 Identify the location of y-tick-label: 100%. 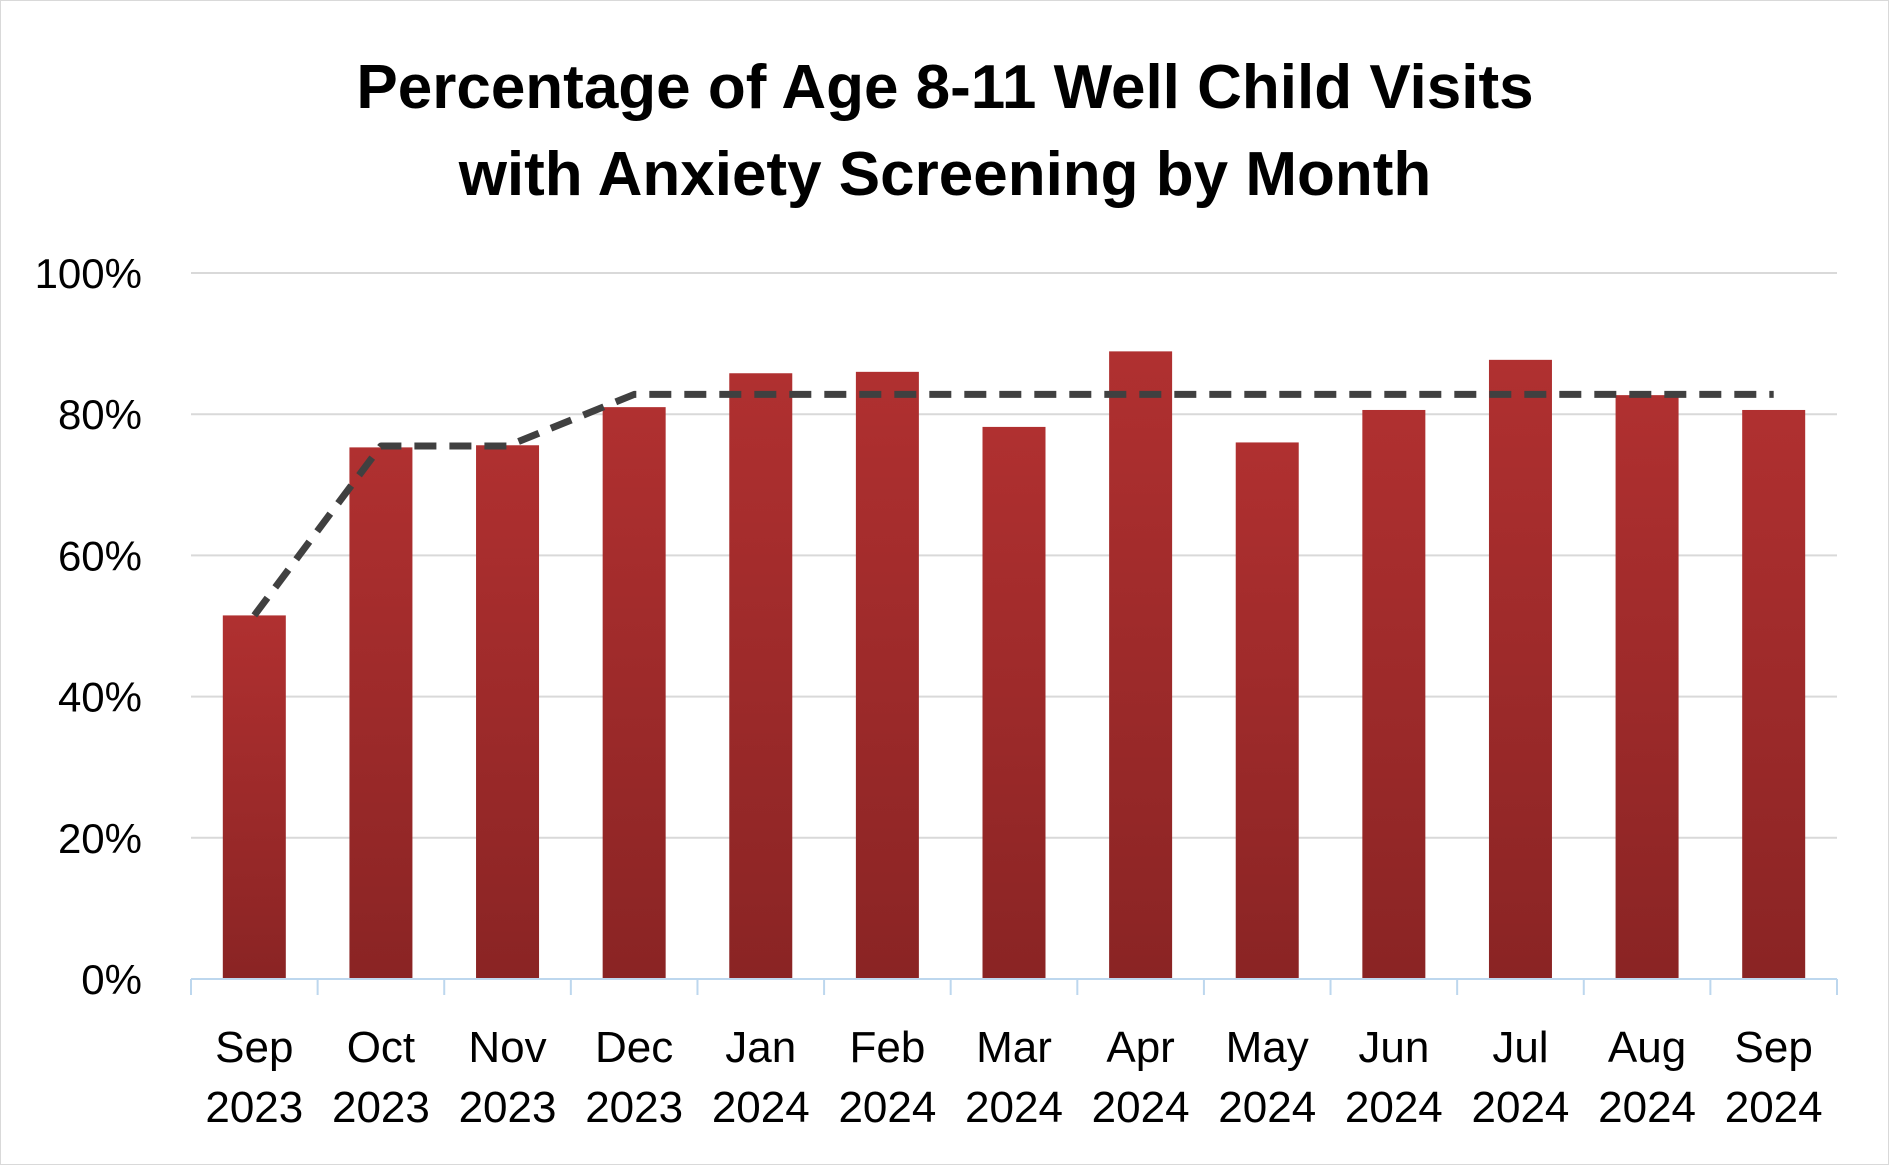
(88, 273).